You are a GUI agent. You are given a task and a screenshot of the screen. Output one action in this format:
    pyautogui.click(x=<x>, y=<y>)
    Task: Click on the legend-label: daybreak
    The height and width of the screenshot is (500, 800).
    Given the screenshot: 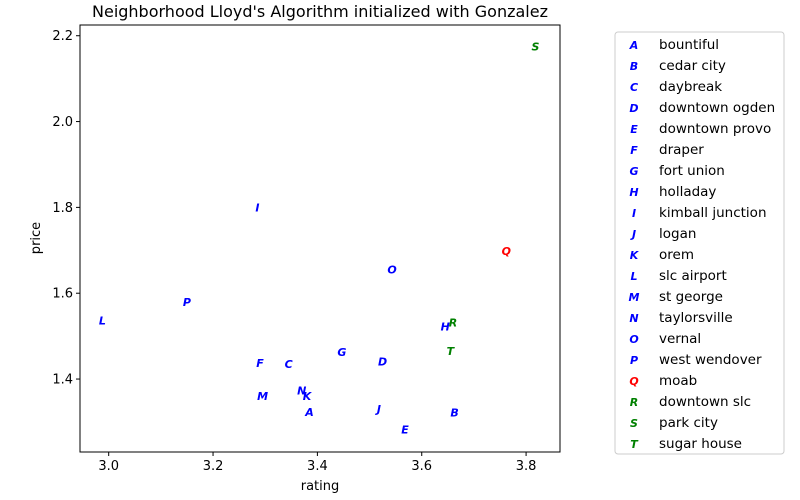 What is the action you would take?
    pyautogui.click(x=690, y=87)
    